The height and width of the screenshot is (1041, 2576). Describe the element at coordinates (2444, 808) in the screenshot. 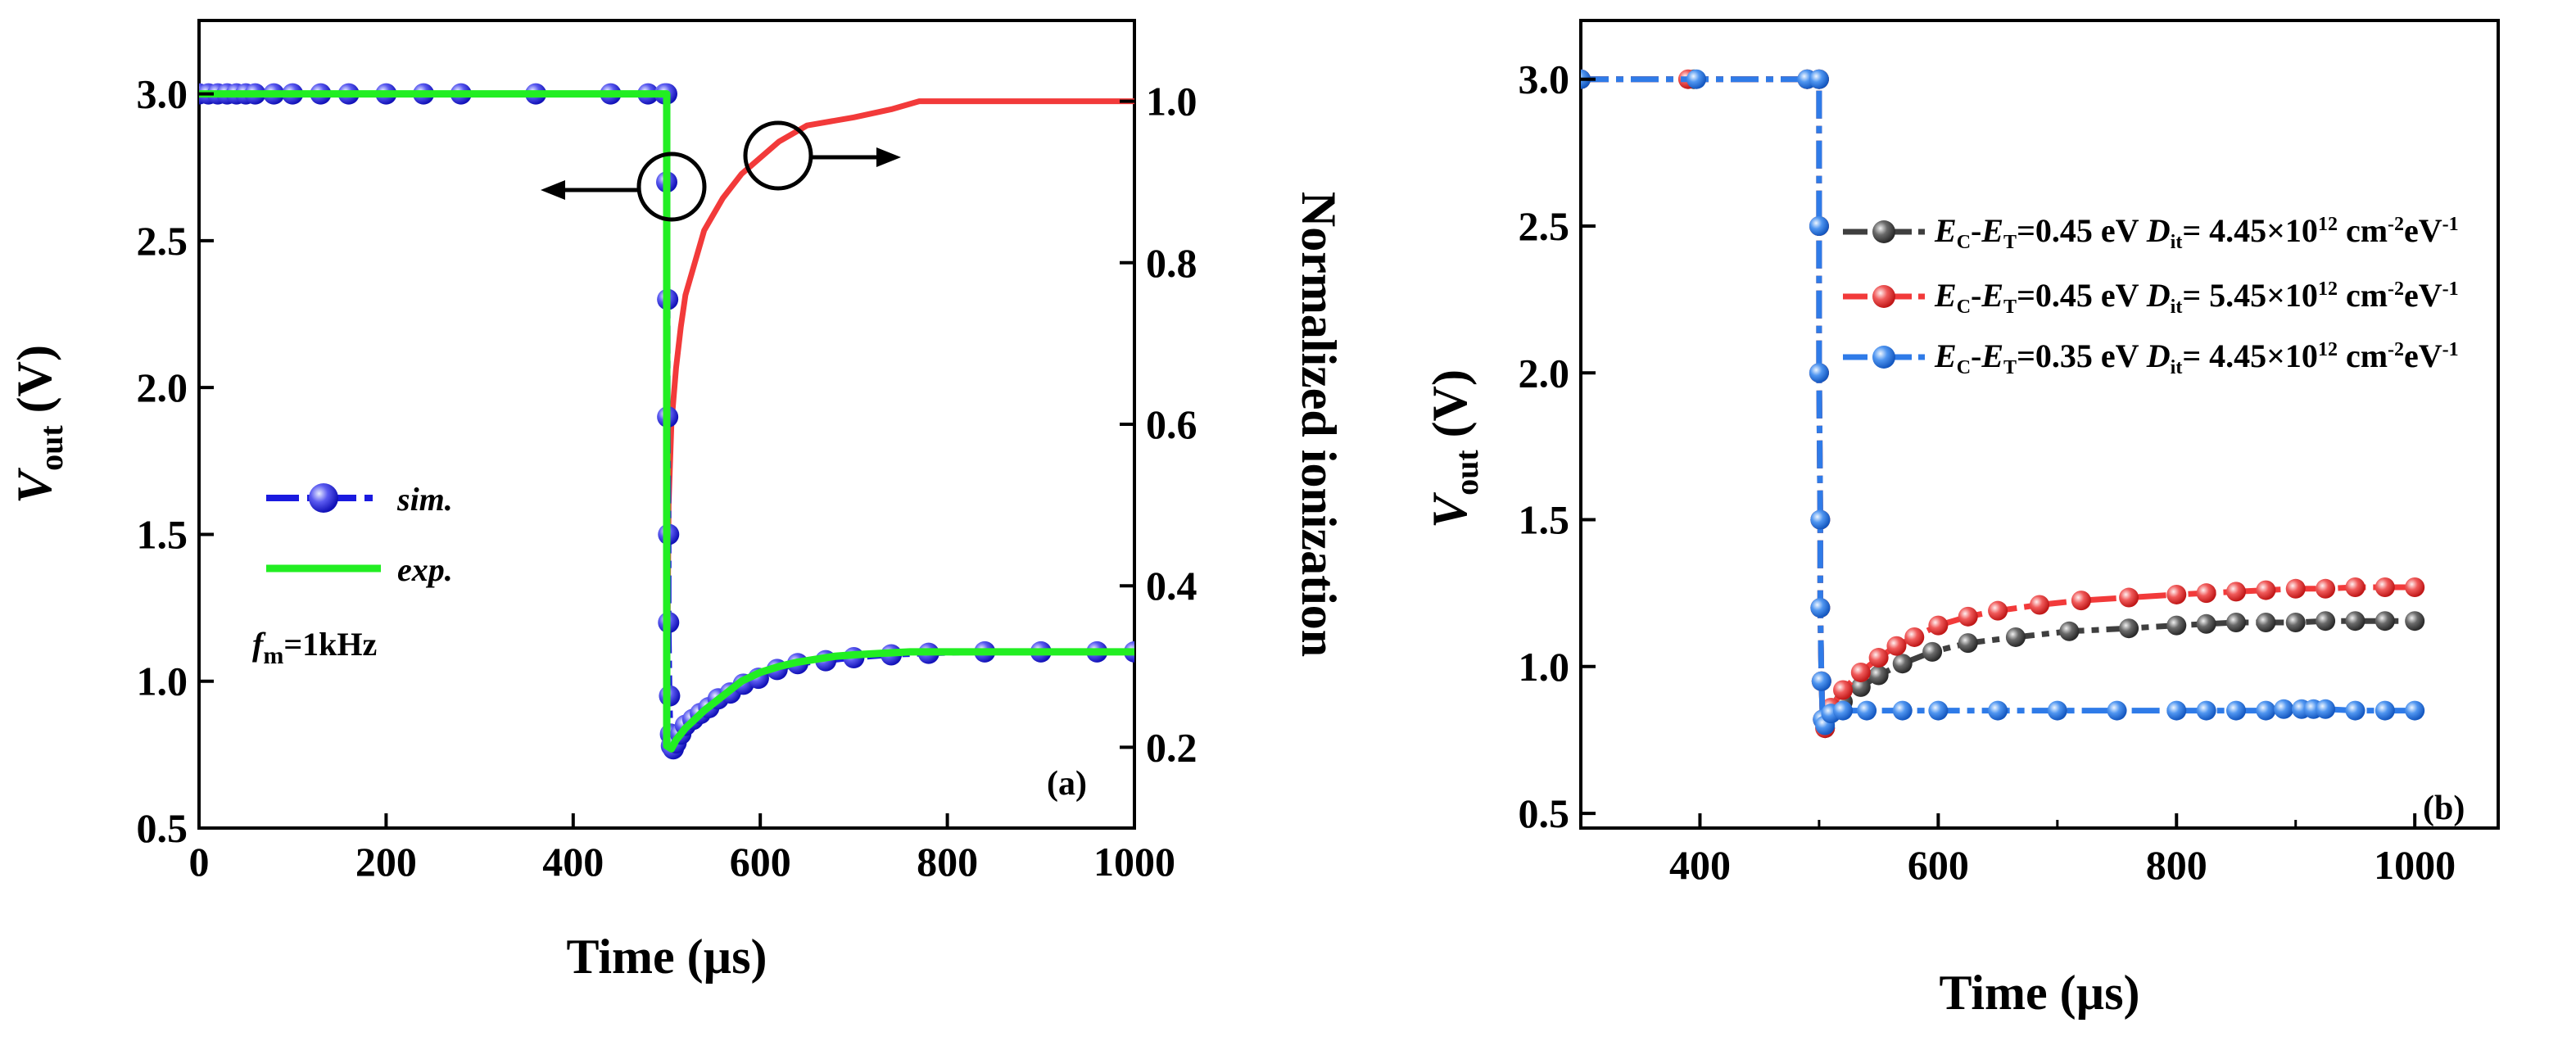

I see `panel-b-label: (b)` at that location.